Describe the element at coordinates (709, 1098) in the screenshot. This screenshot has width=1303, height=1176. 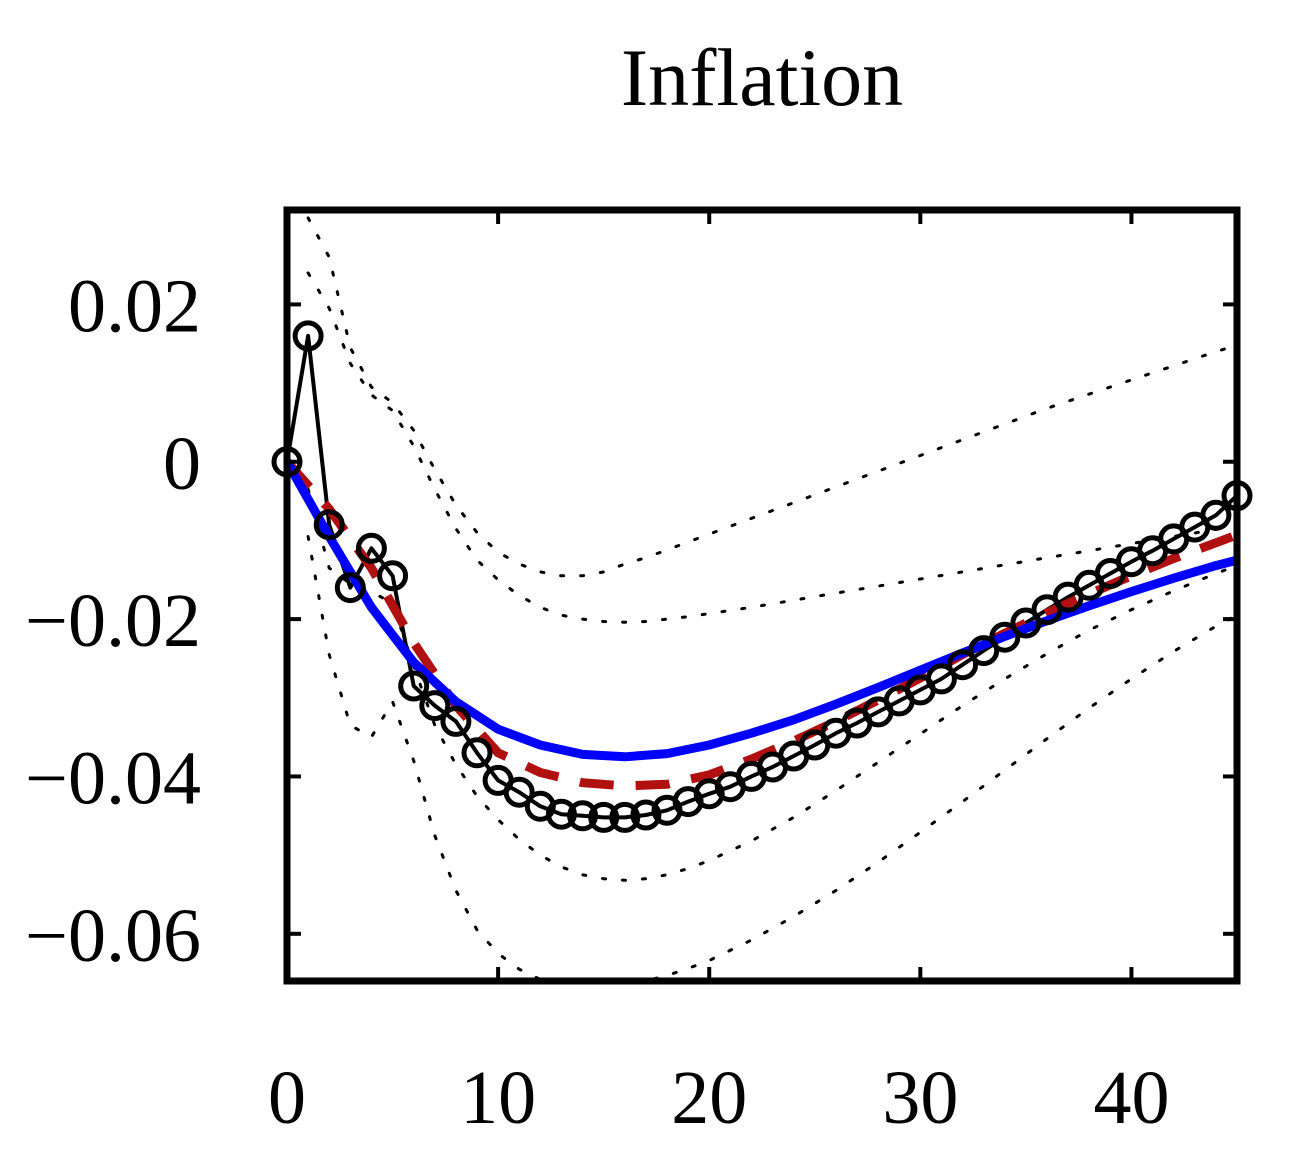
I see `x-tick-label: 20` at that location.